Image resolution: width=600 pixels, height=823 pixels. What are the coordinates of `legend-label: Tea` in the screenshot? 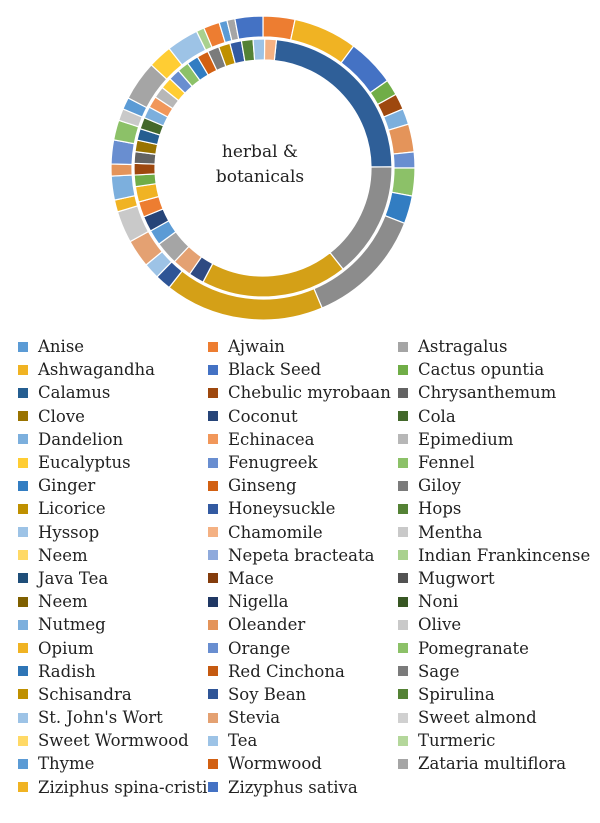 It's located at (243, 741).